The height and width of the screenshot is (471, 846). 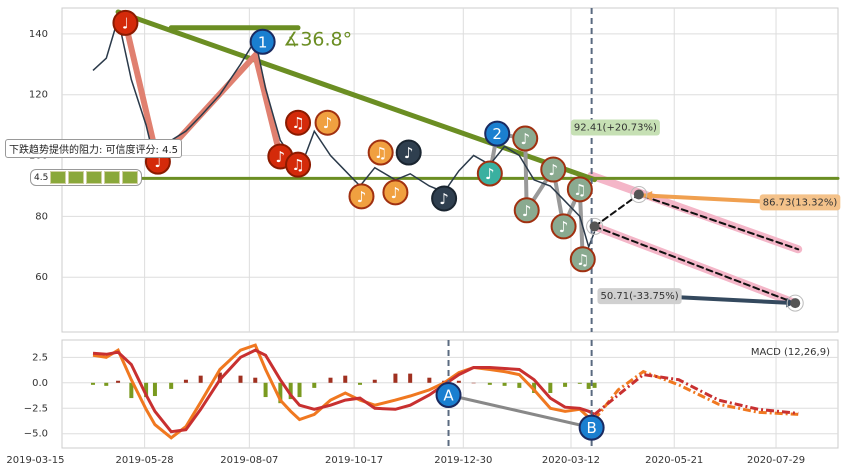 What do you see at coordinates (674, 460) in the screenshot?
I see `x-tick-label: 2020-05-21` at bounding box center [674, 460].